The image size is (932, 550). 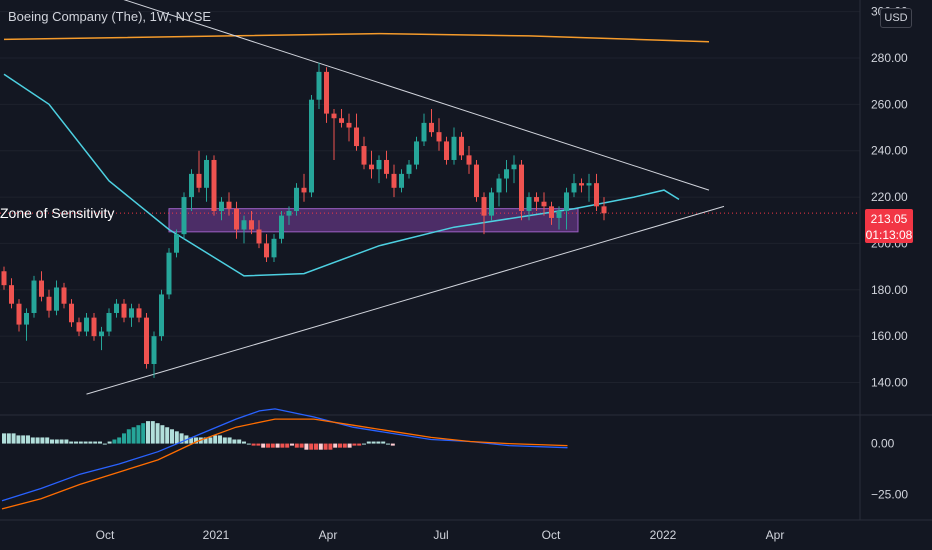 What do you see at coordinates (889, 235) in the screenshot?
I see `bar-countdown: 01:13:08` at bounding box center [889, 235].